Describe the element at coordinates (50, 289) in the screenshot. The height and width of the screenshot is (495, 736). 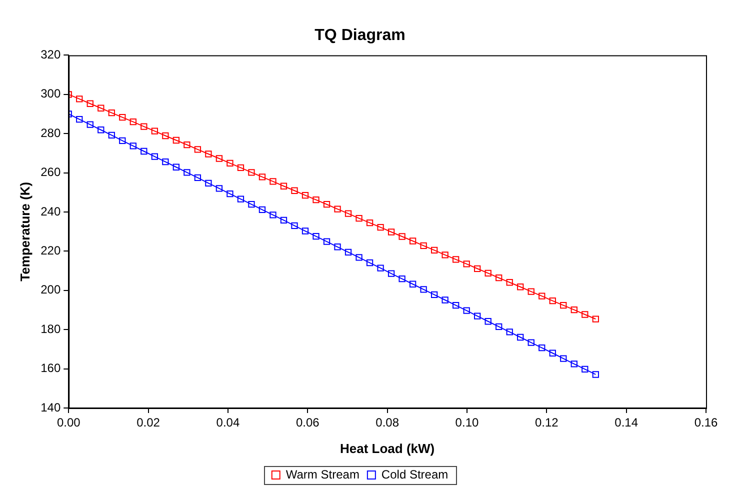
I see `y-tick-label: 200` at that location.